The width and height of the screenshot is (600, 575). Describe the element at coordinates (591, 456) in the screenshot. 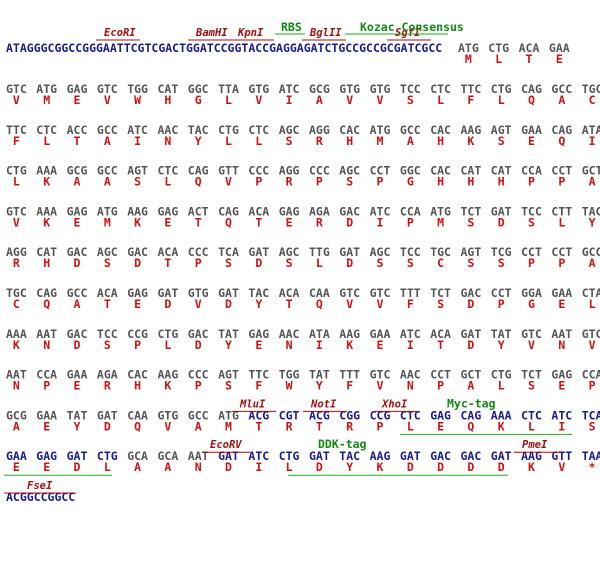

I see `codon: TAA` at that location.